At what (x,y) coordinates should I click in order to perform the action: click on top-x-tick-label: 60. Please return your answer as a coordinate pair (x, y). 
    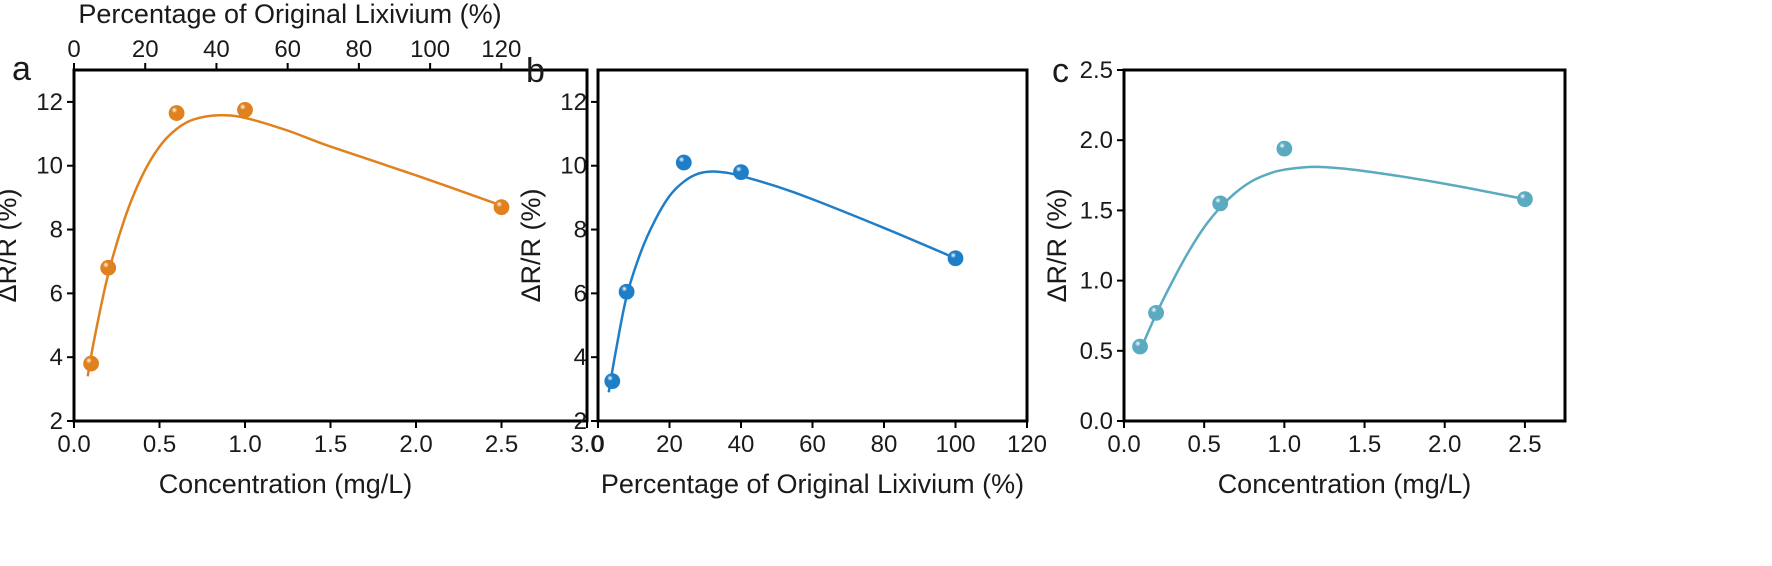
    Looking at the image, I should click on (287, 49).